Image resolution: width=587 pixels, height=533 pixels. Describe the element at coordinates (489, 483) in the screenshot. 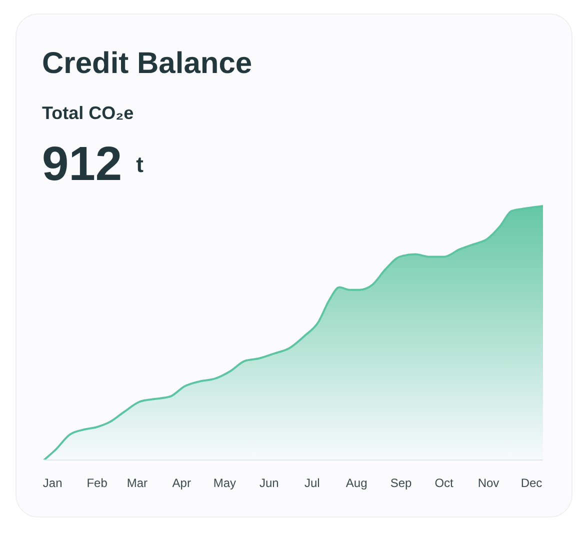

I see `x-tick-label: Nov` at that location.